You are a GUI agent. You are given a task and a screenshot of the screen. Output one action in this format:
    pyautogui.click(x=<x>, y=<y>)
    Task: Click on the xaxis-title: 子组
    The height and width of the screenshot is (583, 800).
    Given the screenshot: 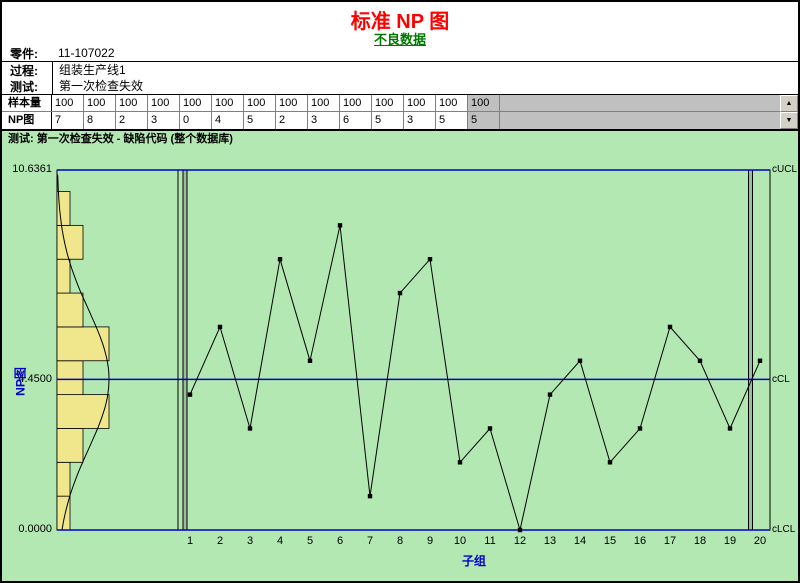 What is the action you would take?
    pyautogui.click(x=474, y=561)
    